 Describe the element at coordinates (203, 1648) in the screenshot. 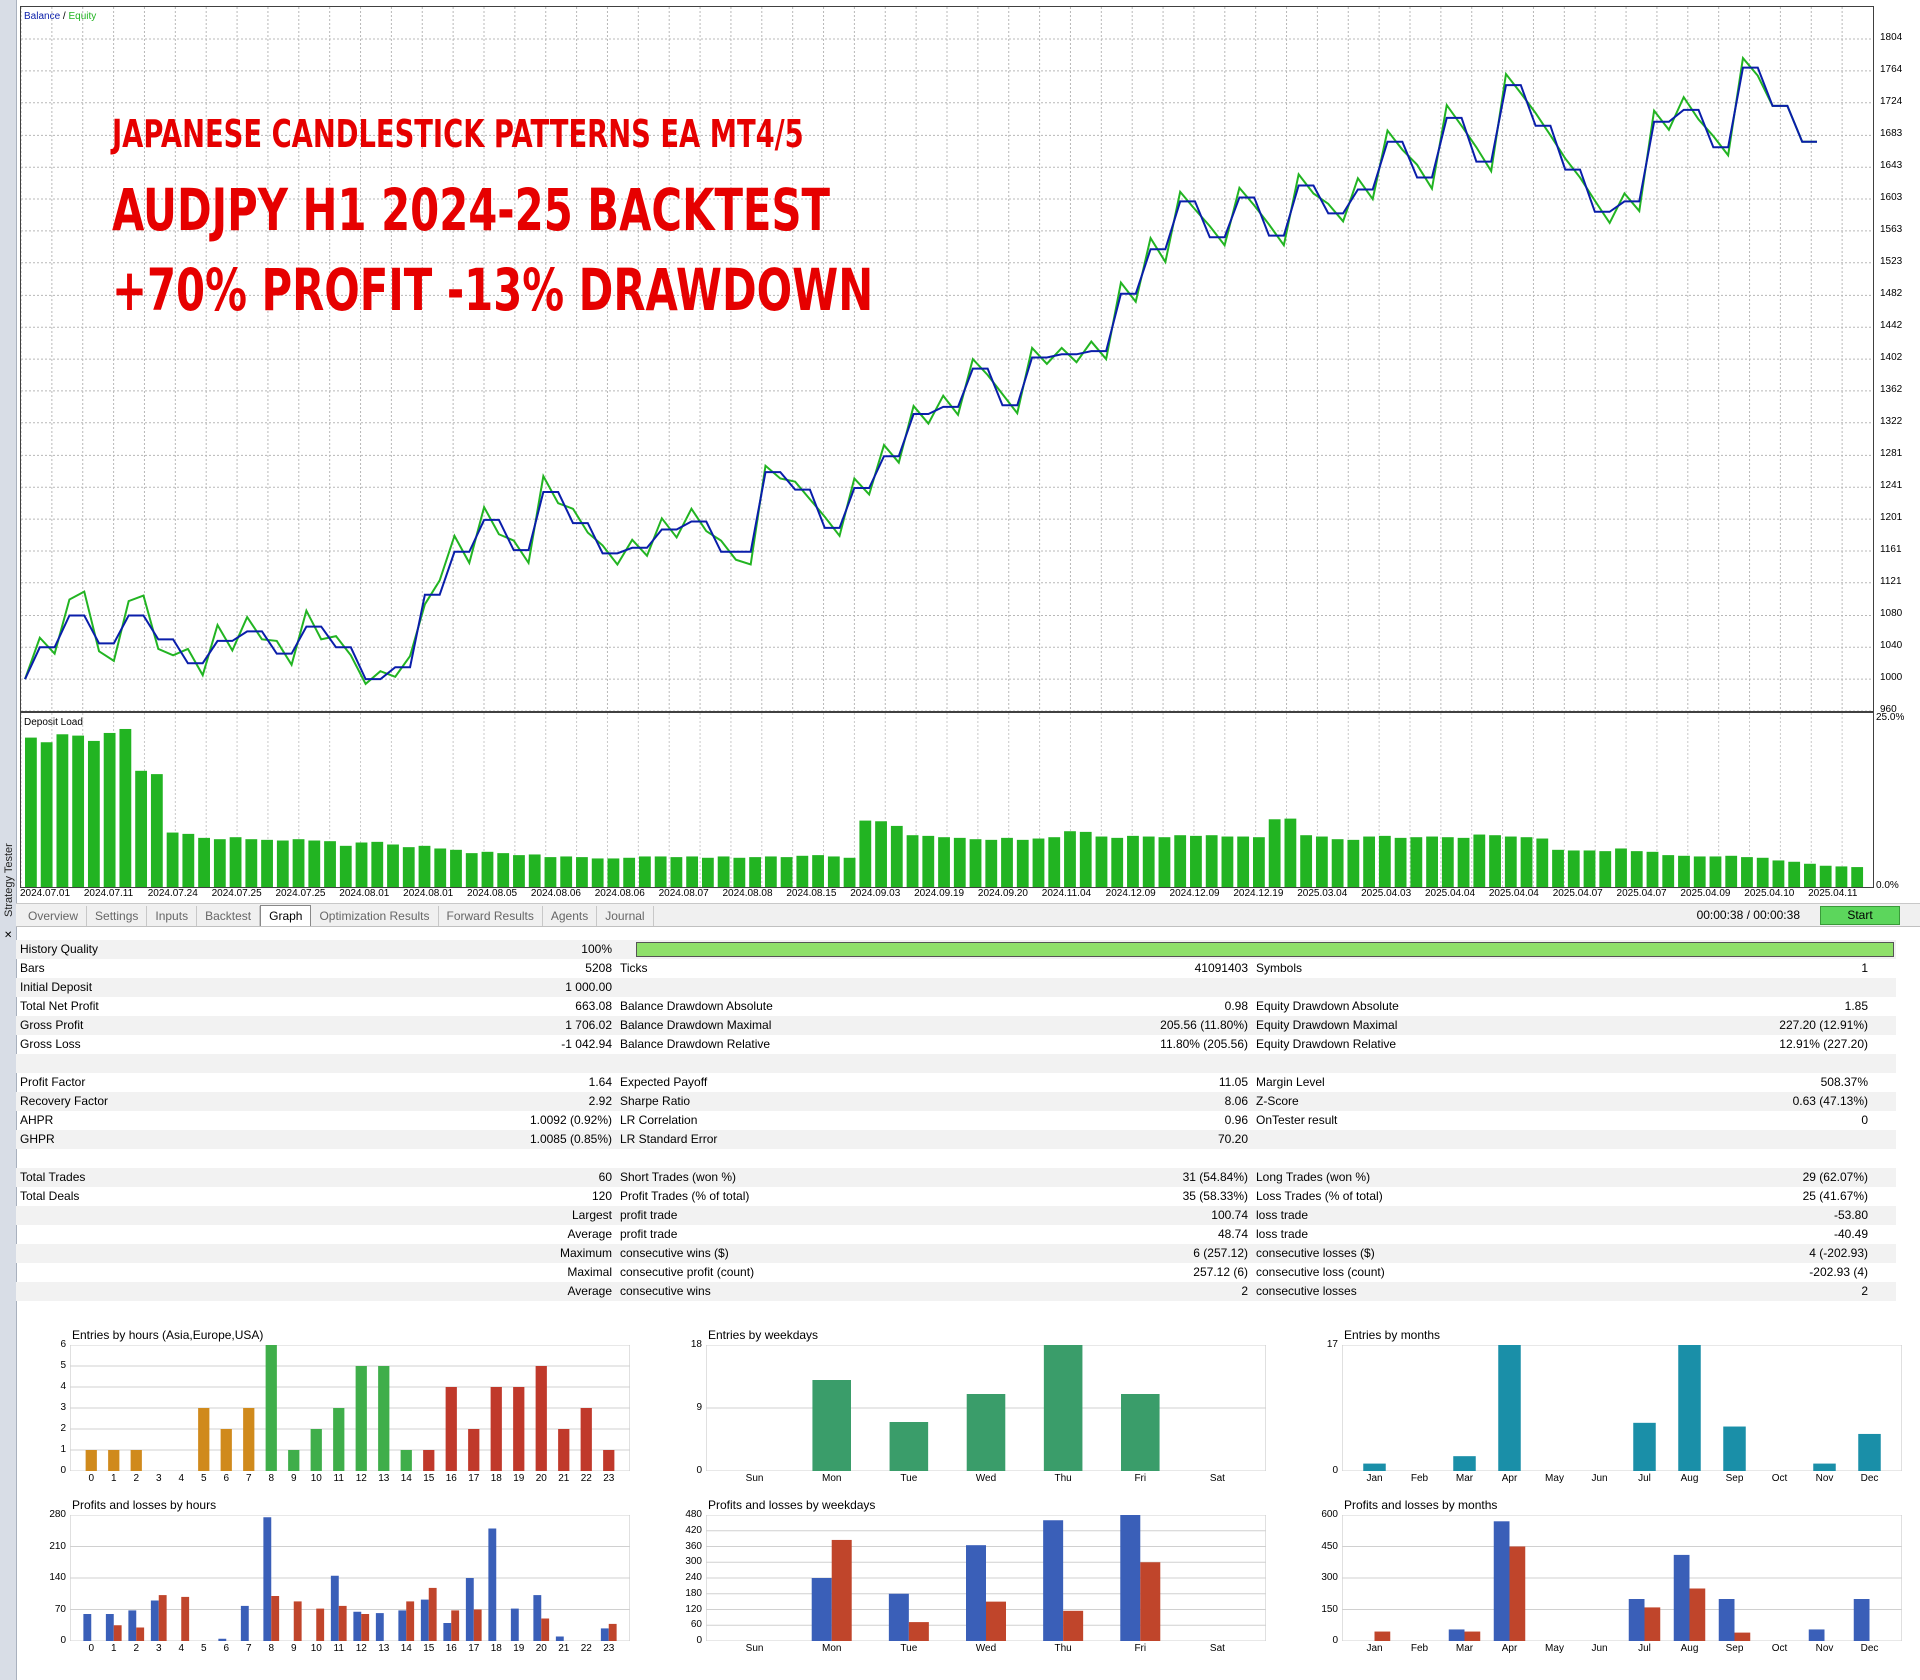

I see `mini-x-tick: 5` at that location.